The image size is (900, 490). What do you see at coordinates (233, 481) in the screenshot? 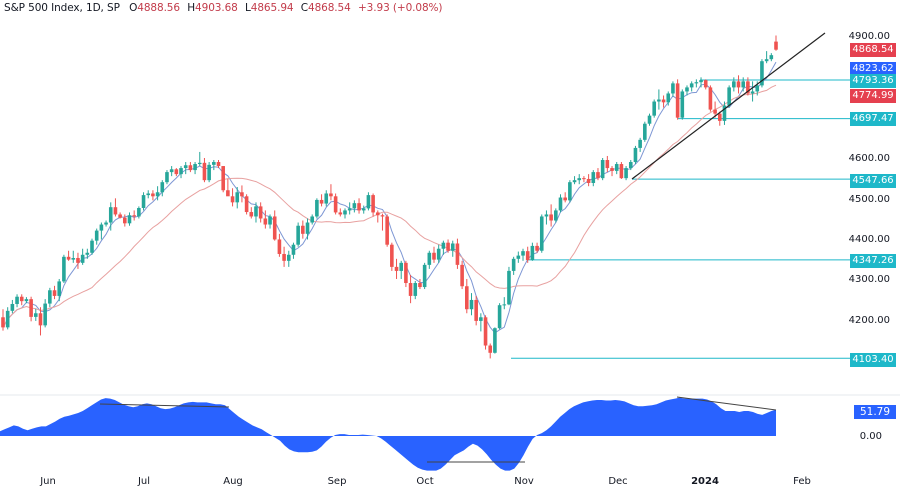
I see `time-label: Aug` at bounding box center [233, 481].